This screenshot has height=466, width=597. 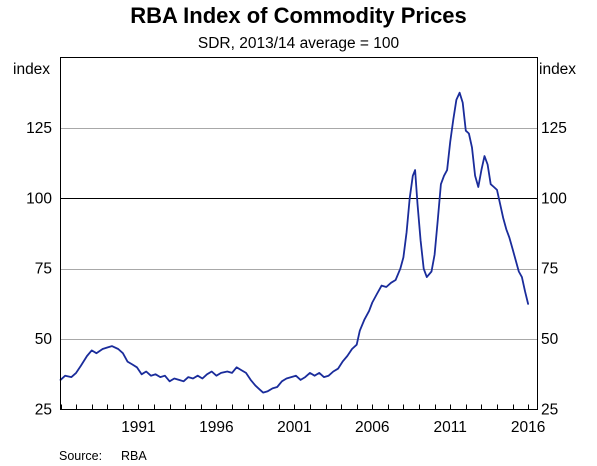 I want to click on x-tick-label: 2001, so click(x=294, y=427).